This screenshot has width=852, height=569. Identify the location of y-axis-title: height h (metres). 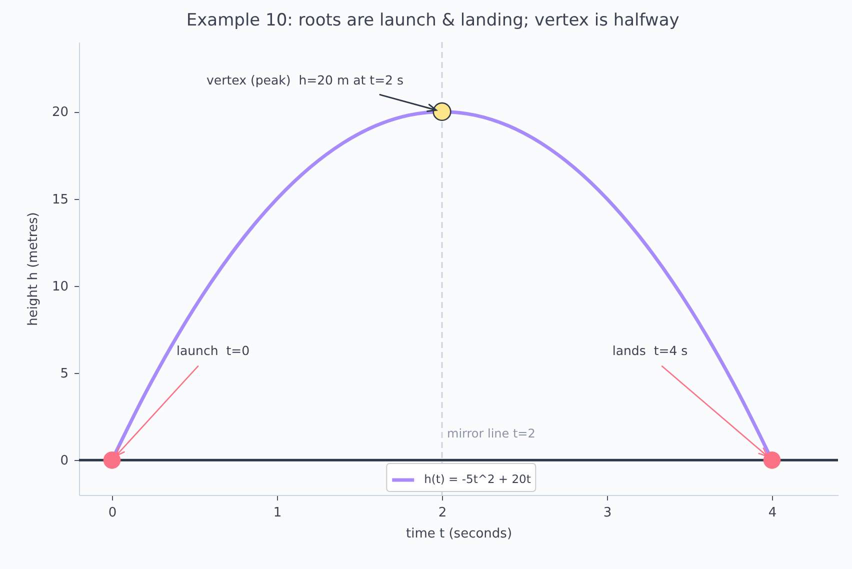
(33, 269).